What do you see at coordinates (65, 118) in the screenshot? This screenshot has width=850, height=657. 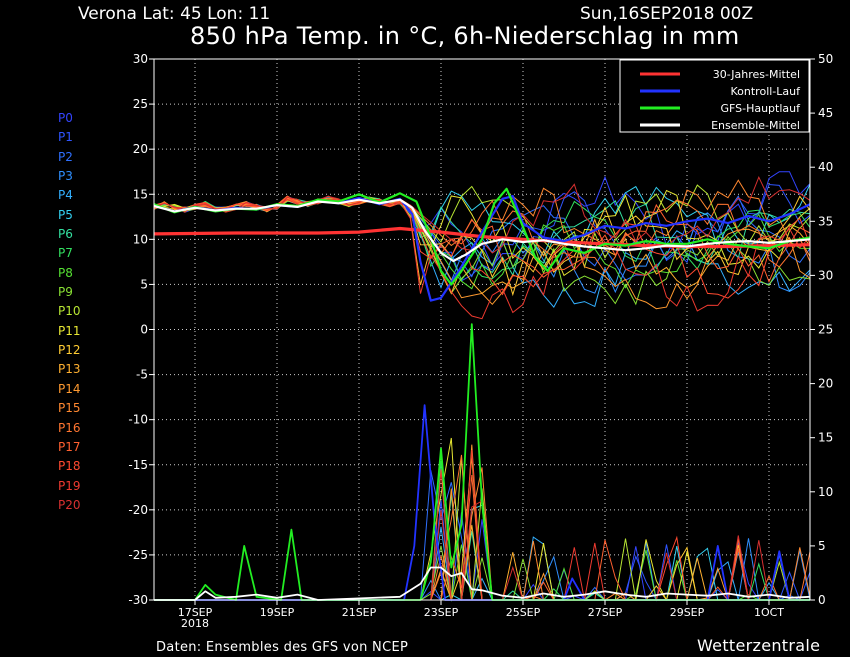 I see `member-label: P0` at bounding box center [65, 118].